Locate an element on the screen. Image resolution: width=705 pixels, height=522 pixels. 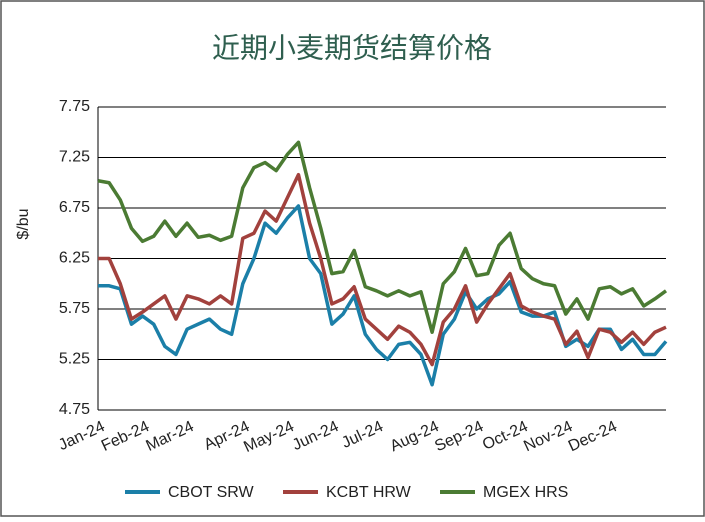
y-tick-label: 5.75 is located at coordinates (74, 308).